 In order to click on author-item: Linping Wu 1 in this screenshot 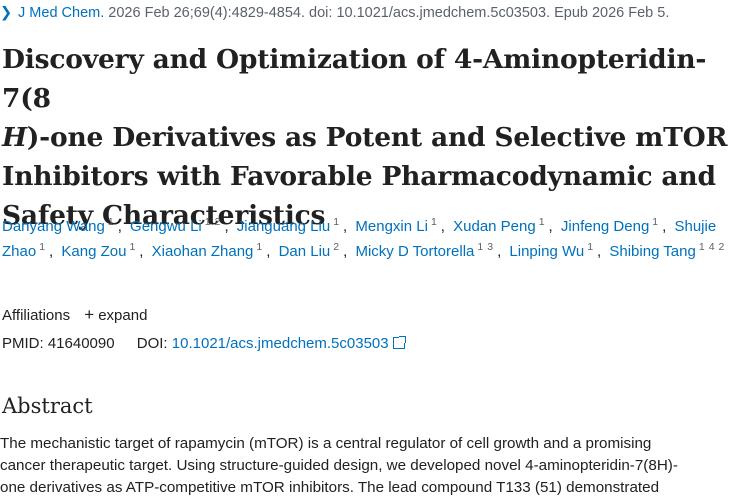, I will do `click(553, 250)`.